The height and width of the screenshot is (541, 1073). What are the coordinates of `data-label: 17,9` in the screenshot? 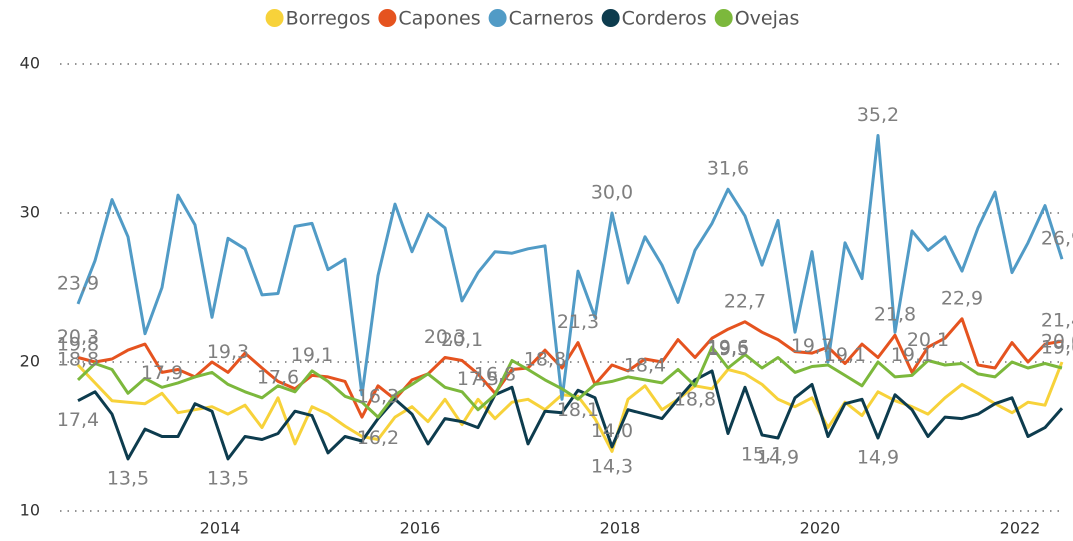 It's located at (162, 373).